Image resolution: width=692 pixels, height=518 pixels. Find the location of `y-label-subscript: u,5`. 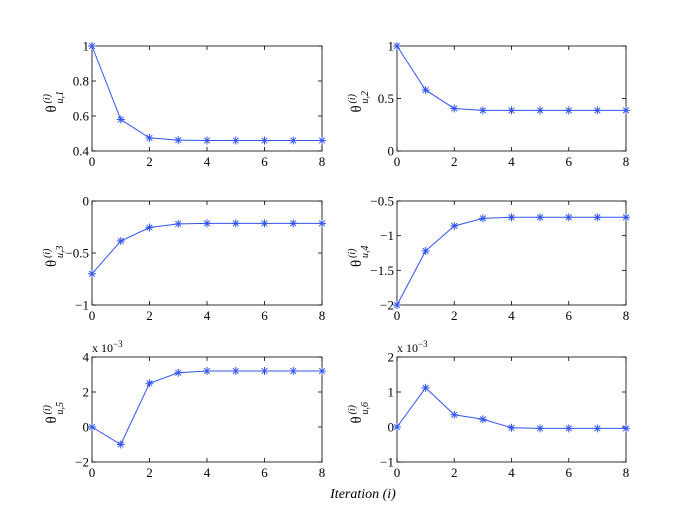

y-label-subscript: u,5 is located at coordinates (60, 408).